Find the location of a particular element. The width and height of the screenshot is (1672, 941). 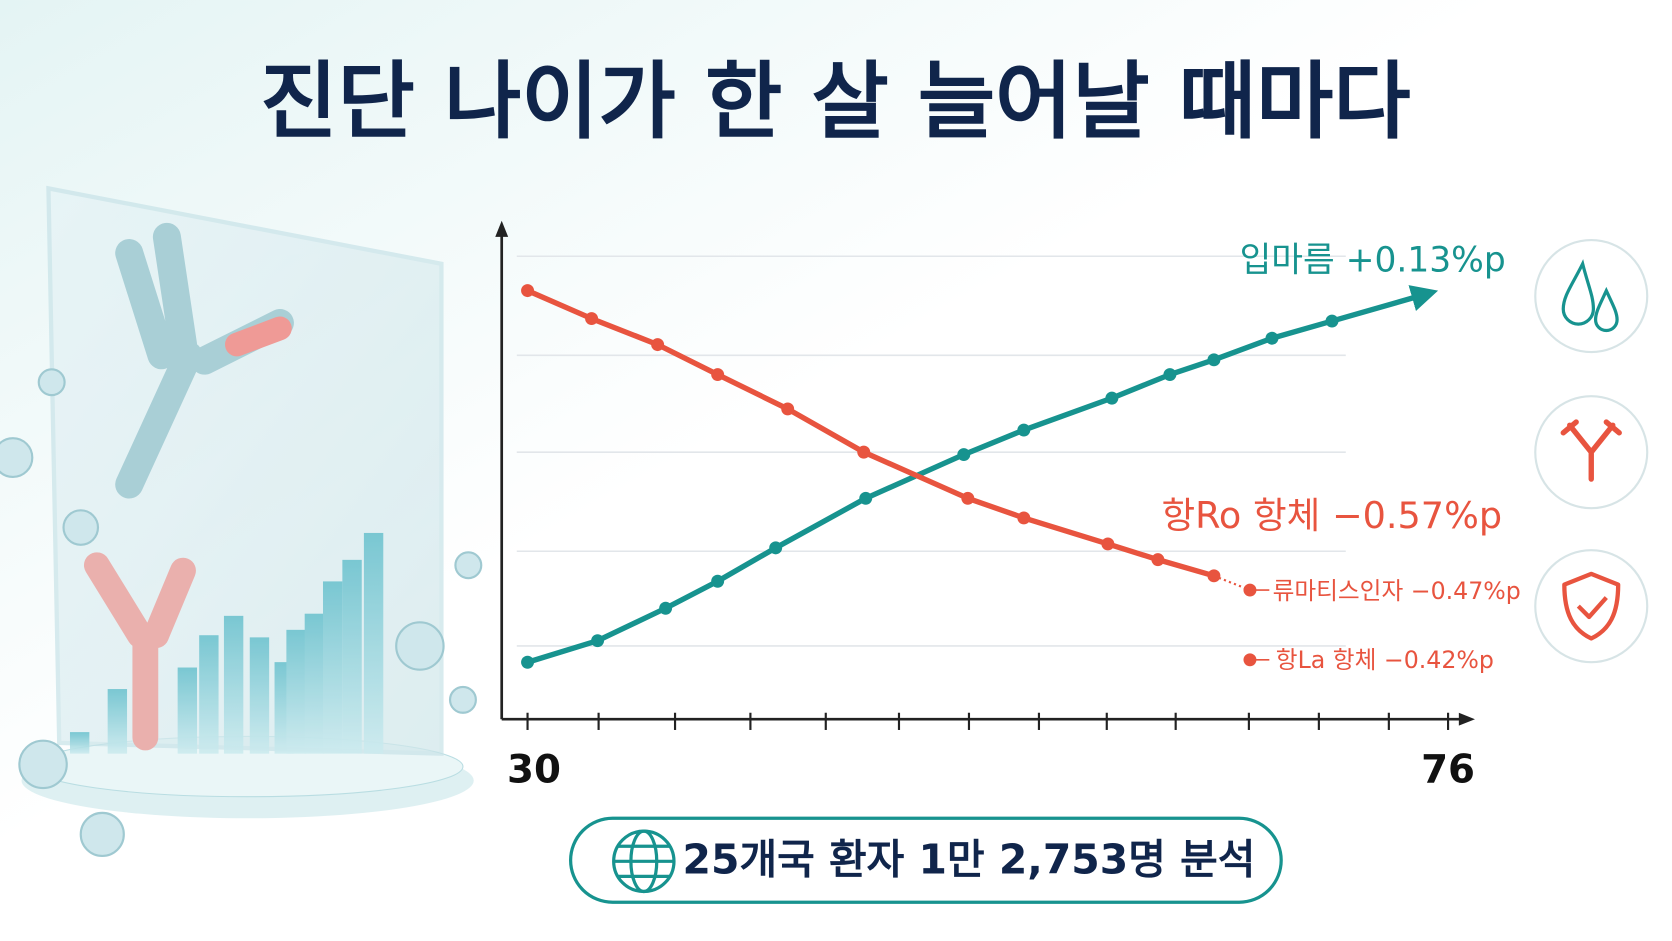

series-name: 입마름 is located at coordinates (1287, 260).